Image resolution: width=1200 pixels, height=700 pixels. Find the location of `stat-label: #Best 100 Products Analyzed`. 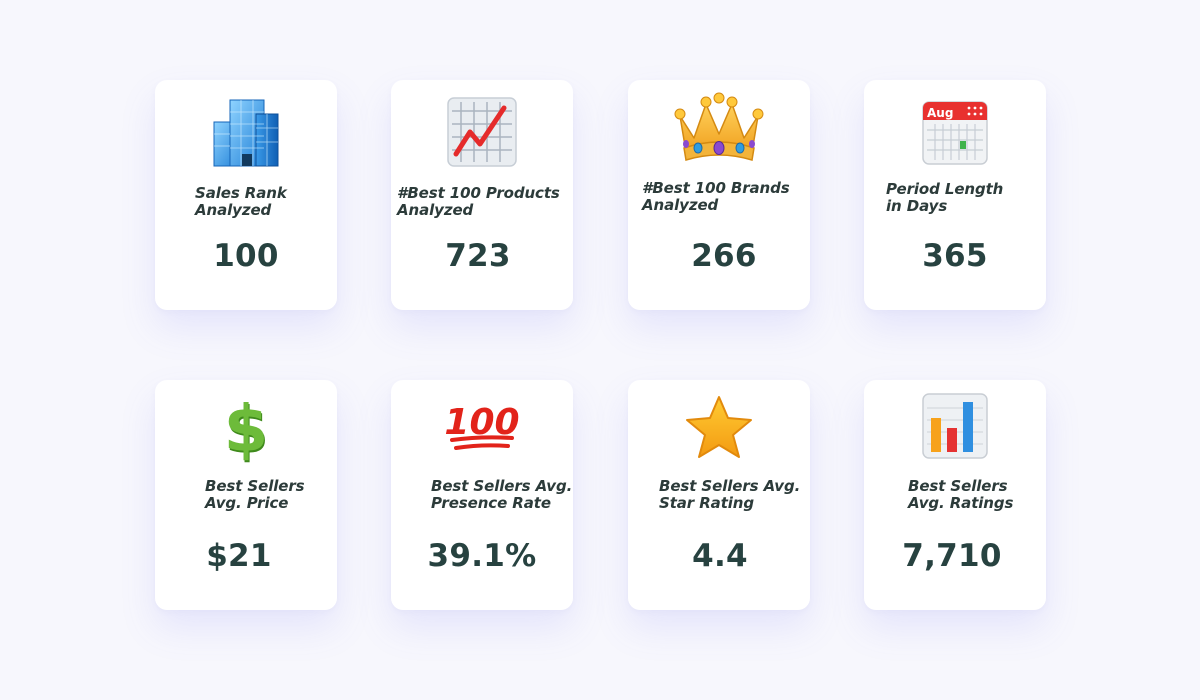

stat-label: #Best 100 Products Analyzed is located at coordinates (478, 201).